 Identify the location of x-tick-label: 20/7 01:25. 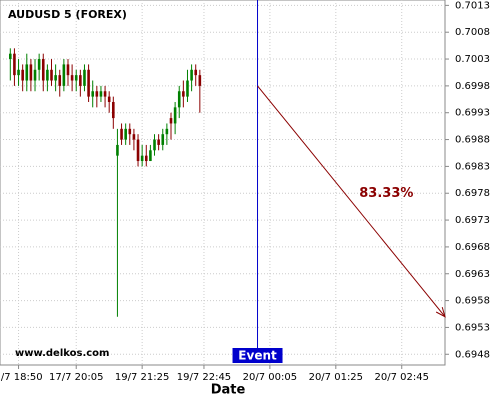
(336, 377).